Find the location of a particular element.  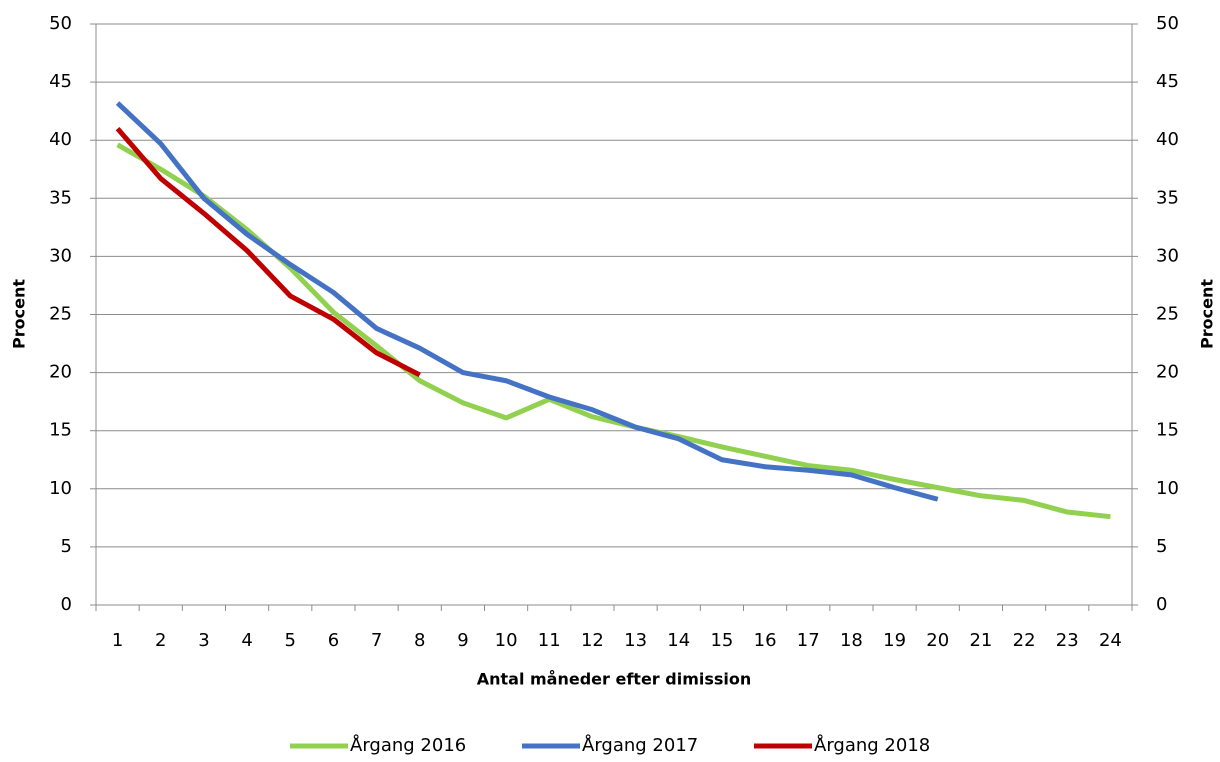

x-tick-label: 7 is located at coordinates (376, 640).